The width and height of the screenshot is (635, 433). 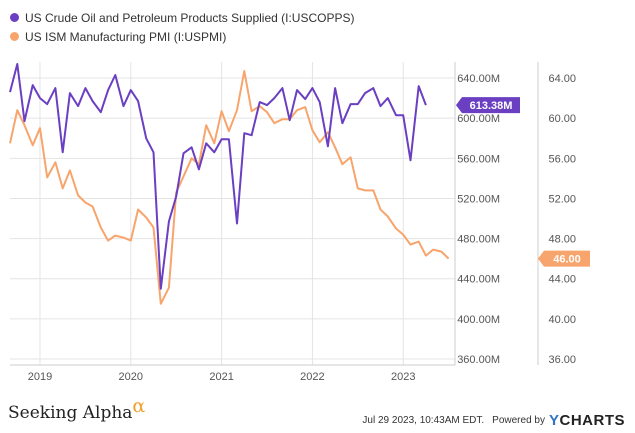 What do you see at coordinates (221, 377) in the screenshot?
I see `x-axis-tick-label: 2021` at bounding box center [221, 377].